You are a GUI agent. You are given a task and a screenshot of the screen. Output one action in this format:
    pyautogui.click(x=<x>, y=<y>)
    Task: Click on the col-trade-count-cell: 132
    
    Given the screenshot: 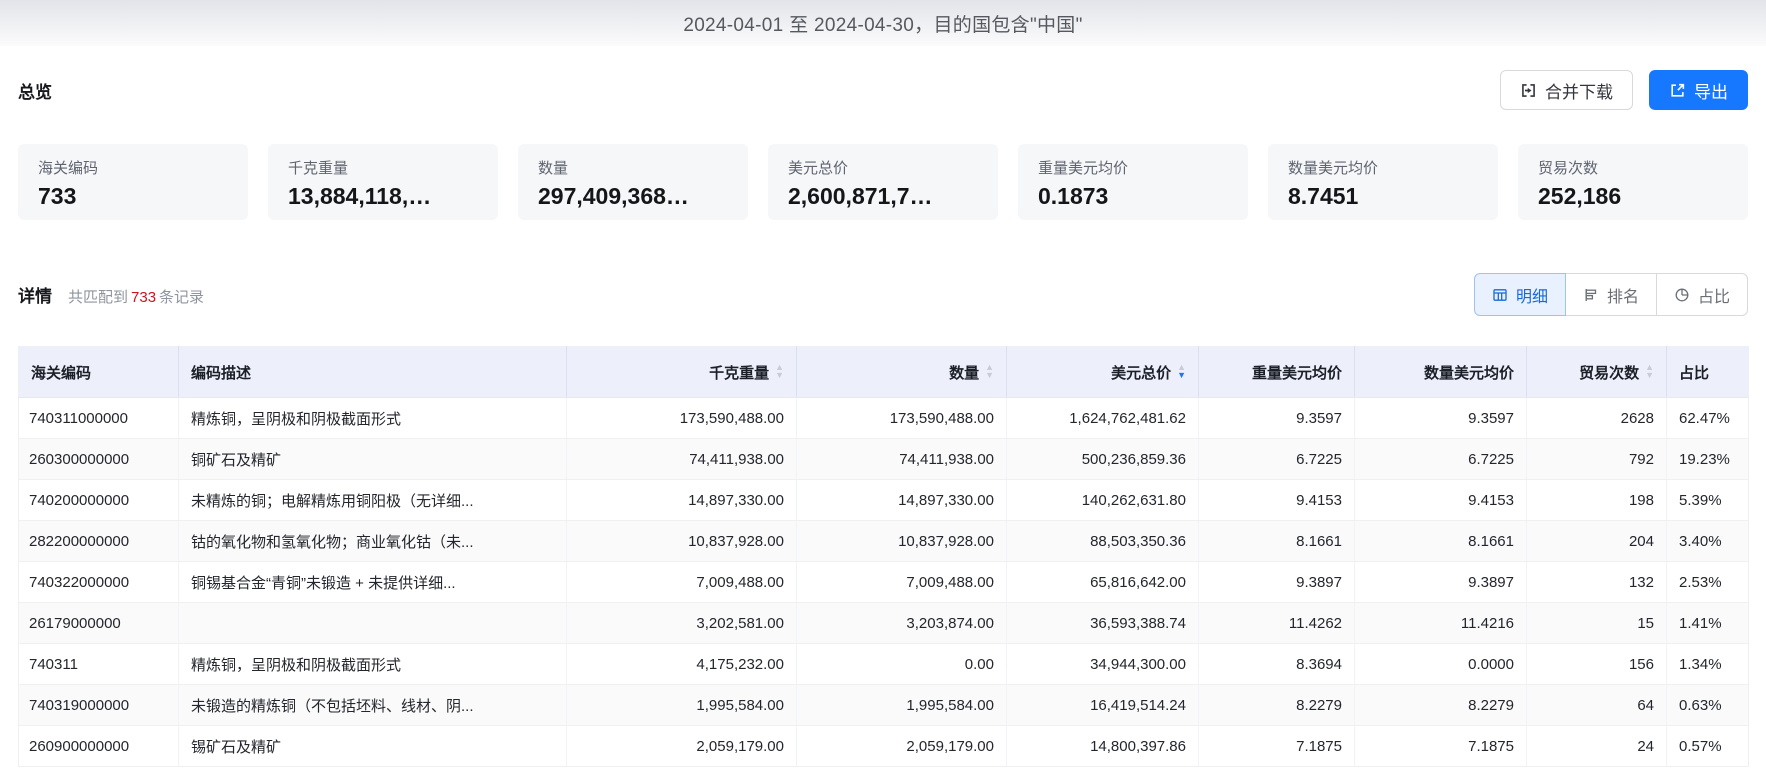 What is the action you would take?
    pyautogui.click(x=1596, y=582)
    